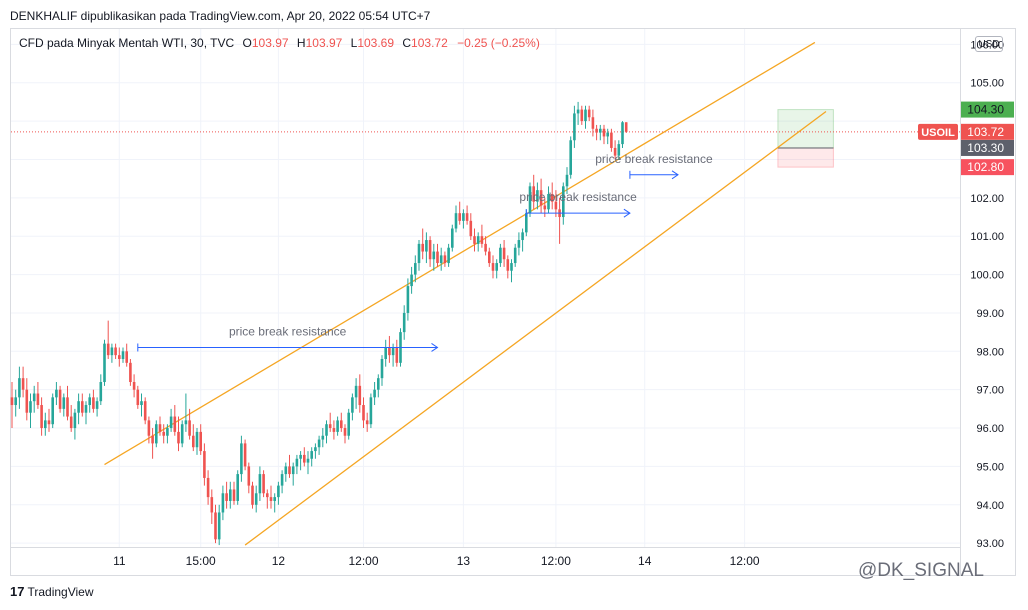  I want to click on y-tick-label: 93.00, so click(990, 544).